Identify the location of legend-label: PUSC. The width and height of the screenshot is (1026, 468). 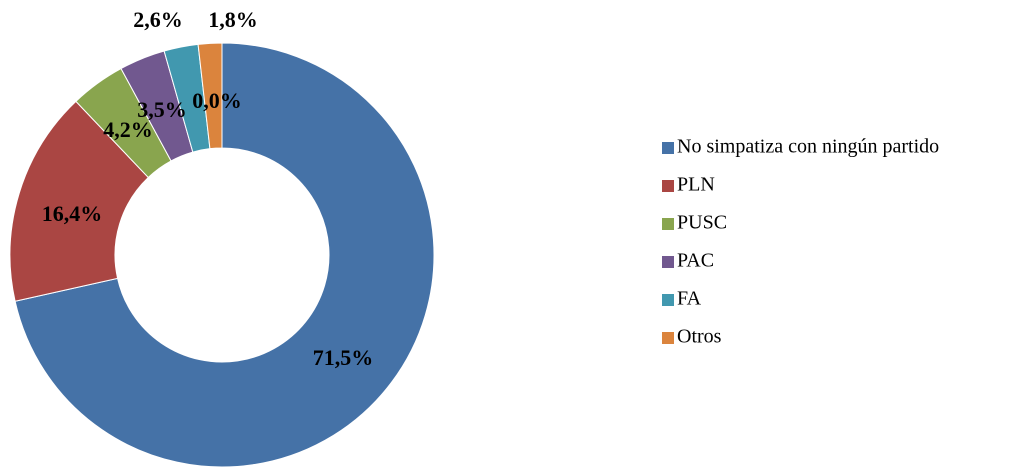
(702, 223).